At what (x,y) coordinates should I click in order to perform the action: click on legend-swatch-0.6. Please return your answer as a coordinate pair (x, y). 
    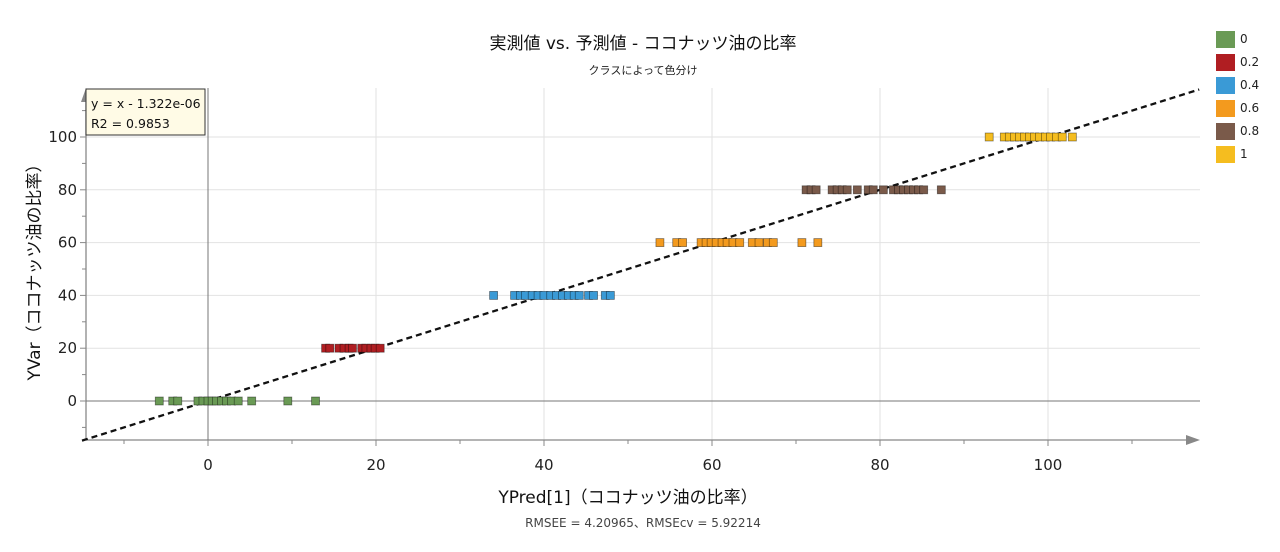
    Looking at the image, I should click on (1225, 108).